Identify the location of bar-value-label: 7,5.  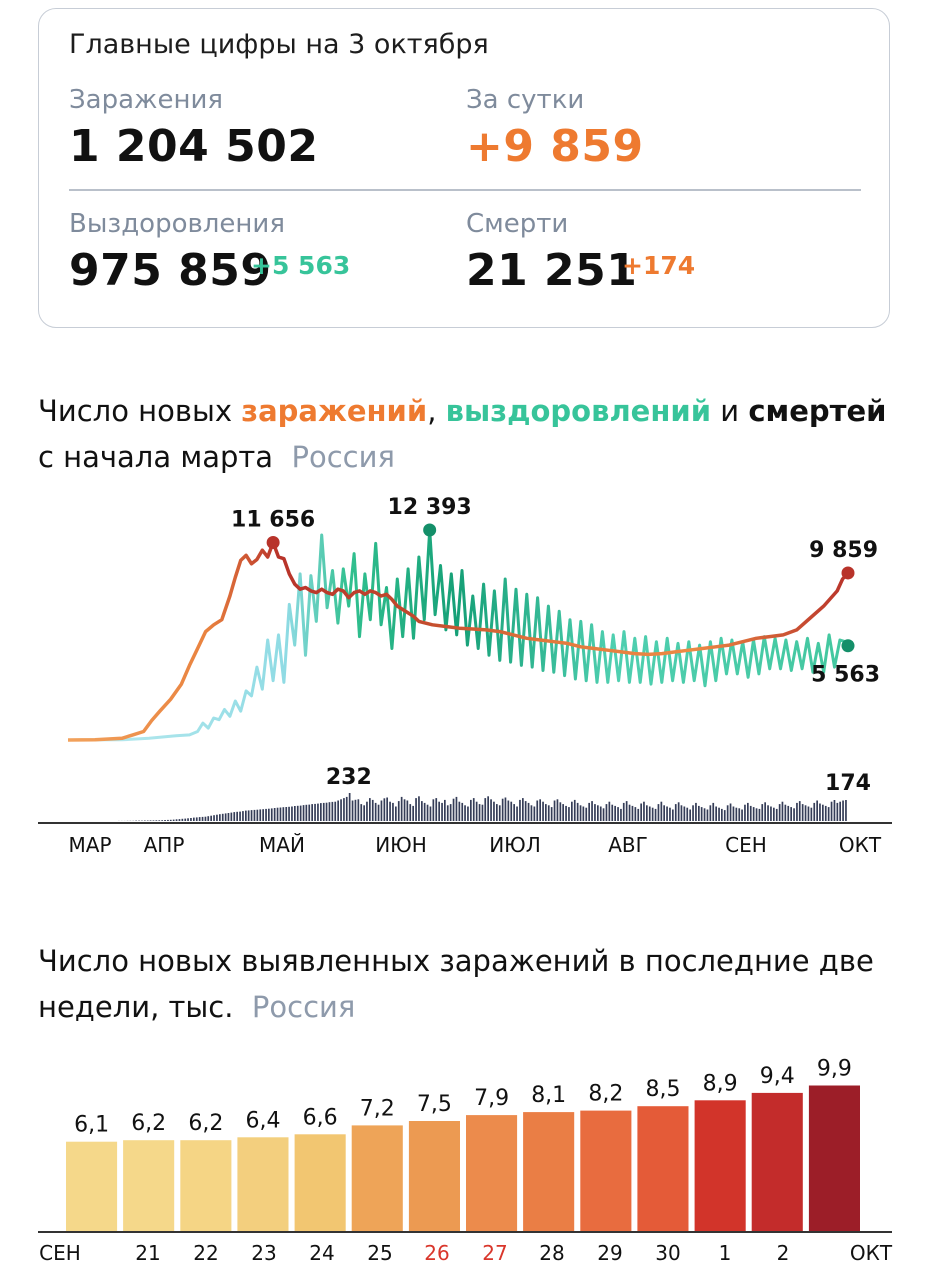
(434, 1104).